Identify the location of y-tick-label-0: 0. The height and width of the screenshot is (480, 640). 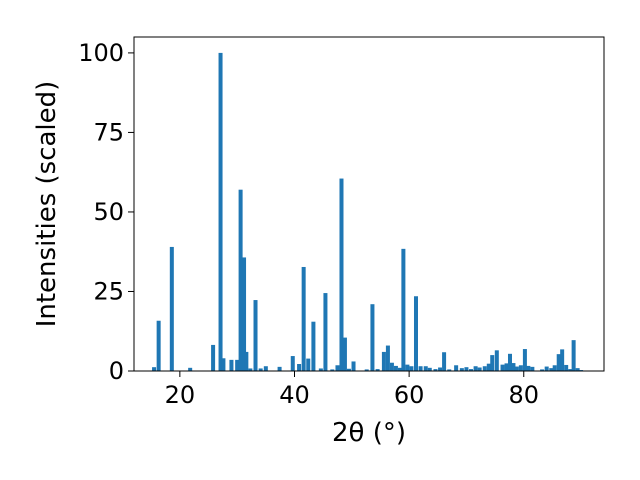
(116, 371).